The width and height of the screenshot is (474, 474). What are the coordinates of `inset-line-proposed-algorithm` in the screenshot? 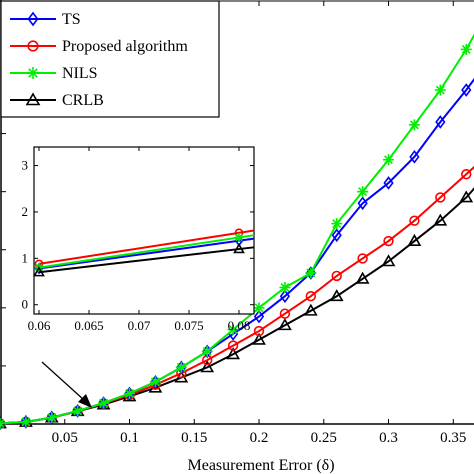 It's located at (146, 247).